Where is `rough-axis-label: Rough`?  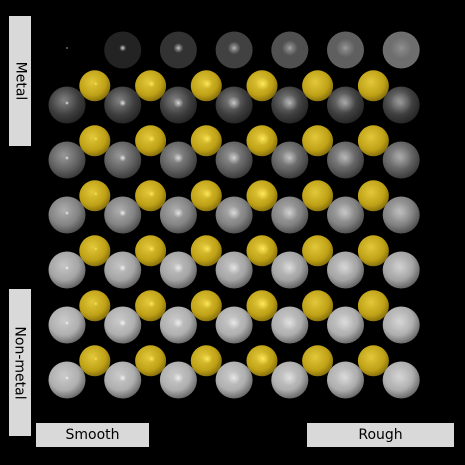 rough-axis-label: Rough is located at coordinates (380, 435).